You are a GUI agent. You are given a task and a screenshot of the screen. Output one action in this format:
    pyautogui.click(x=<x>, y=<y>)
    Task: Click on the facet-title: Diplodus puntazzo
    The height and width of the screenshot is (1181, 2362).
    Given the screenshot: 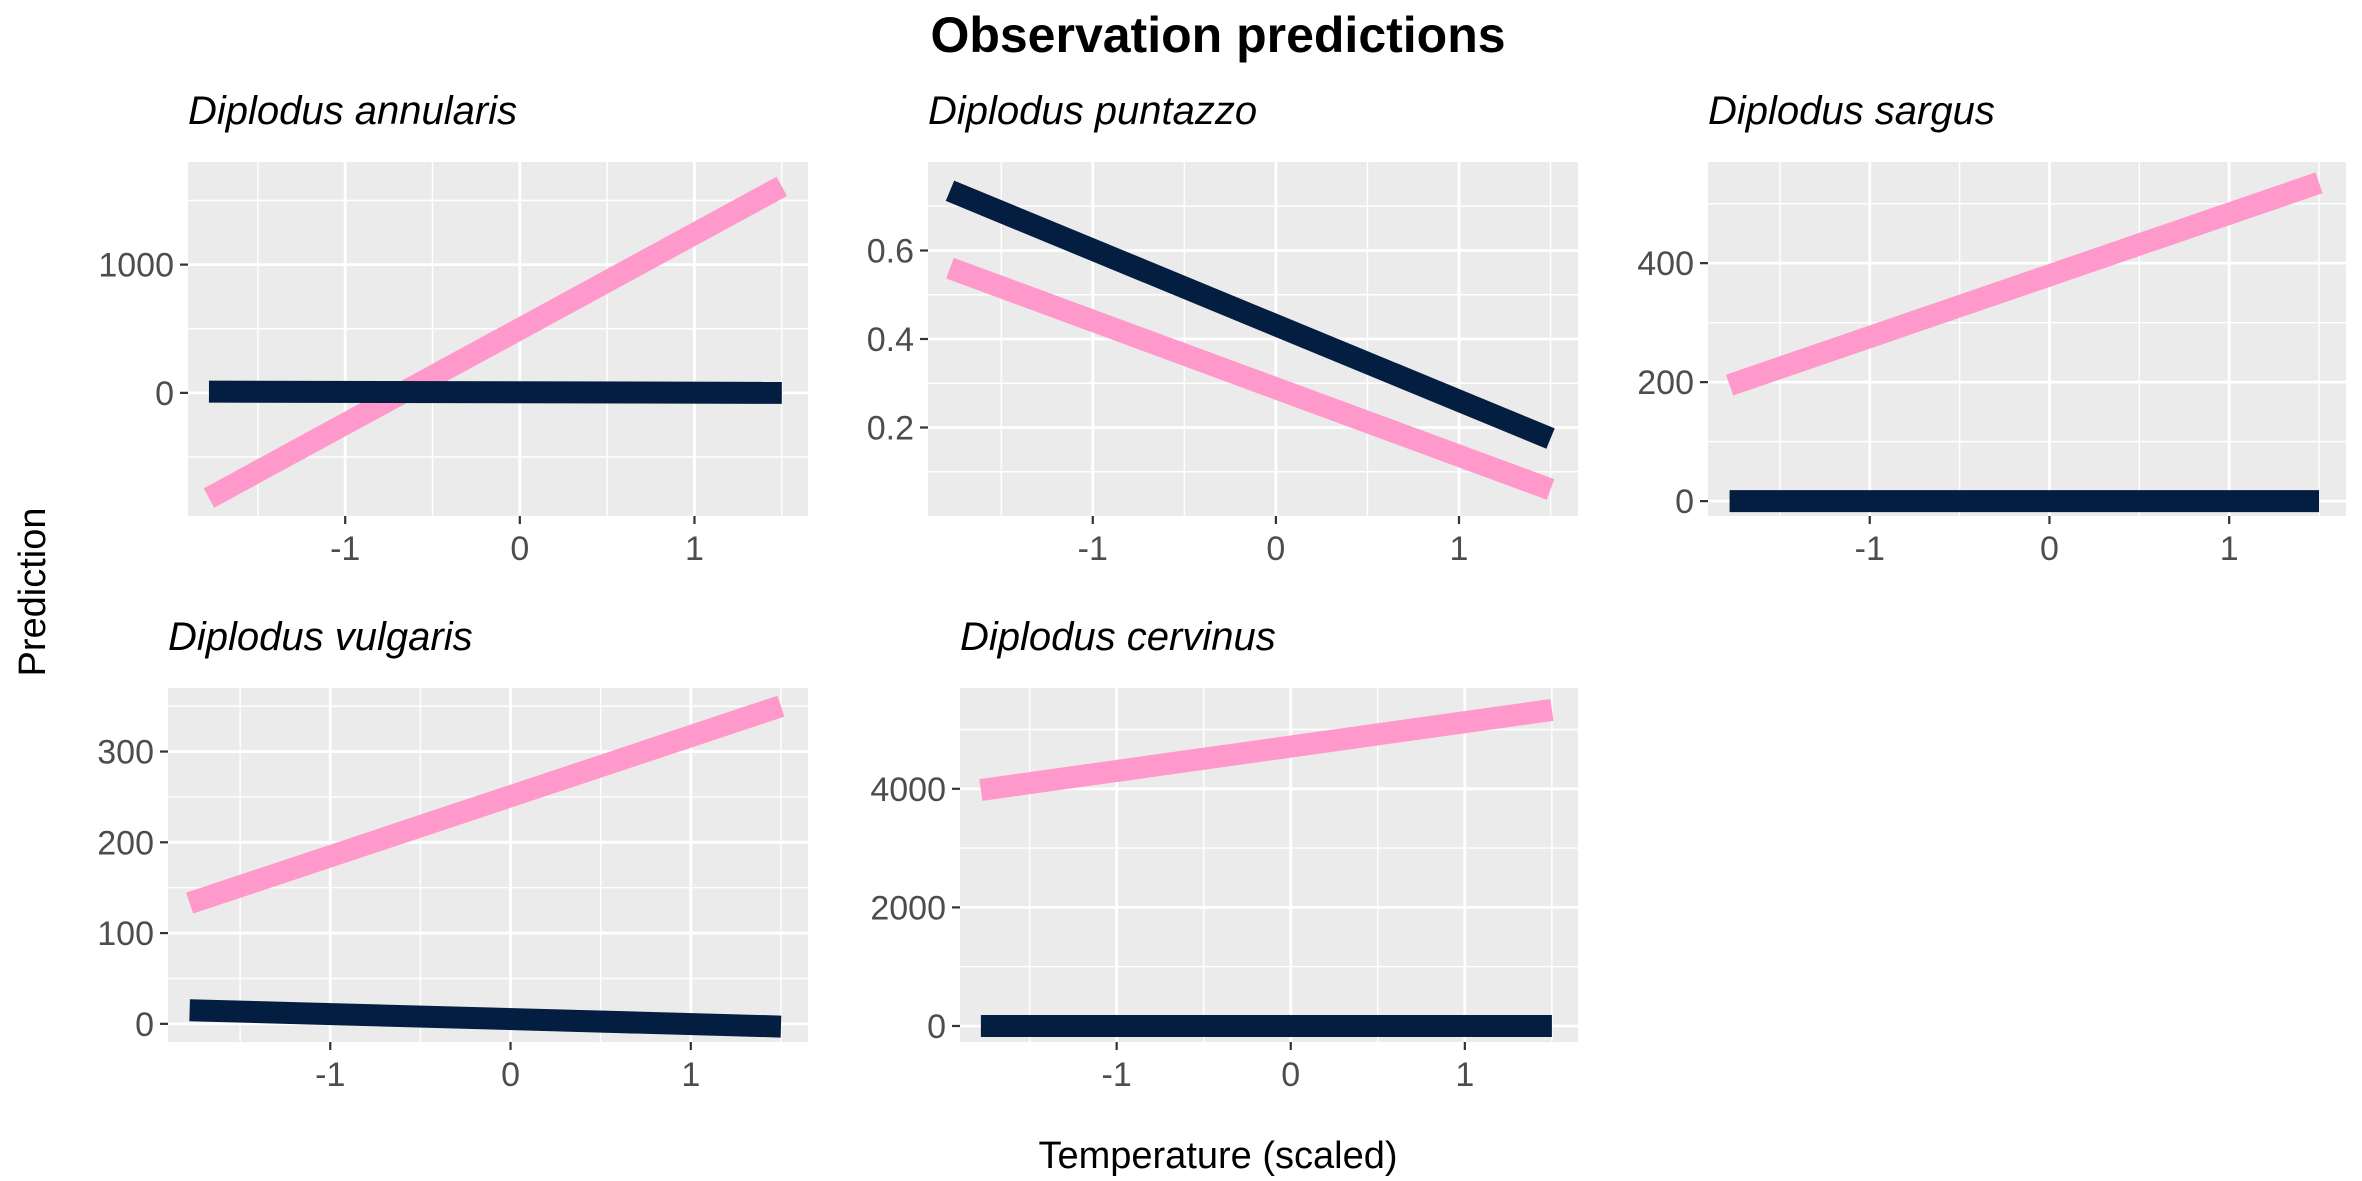 What is the action you would take?
    pyautogui.click(x=1092, y=111)
    